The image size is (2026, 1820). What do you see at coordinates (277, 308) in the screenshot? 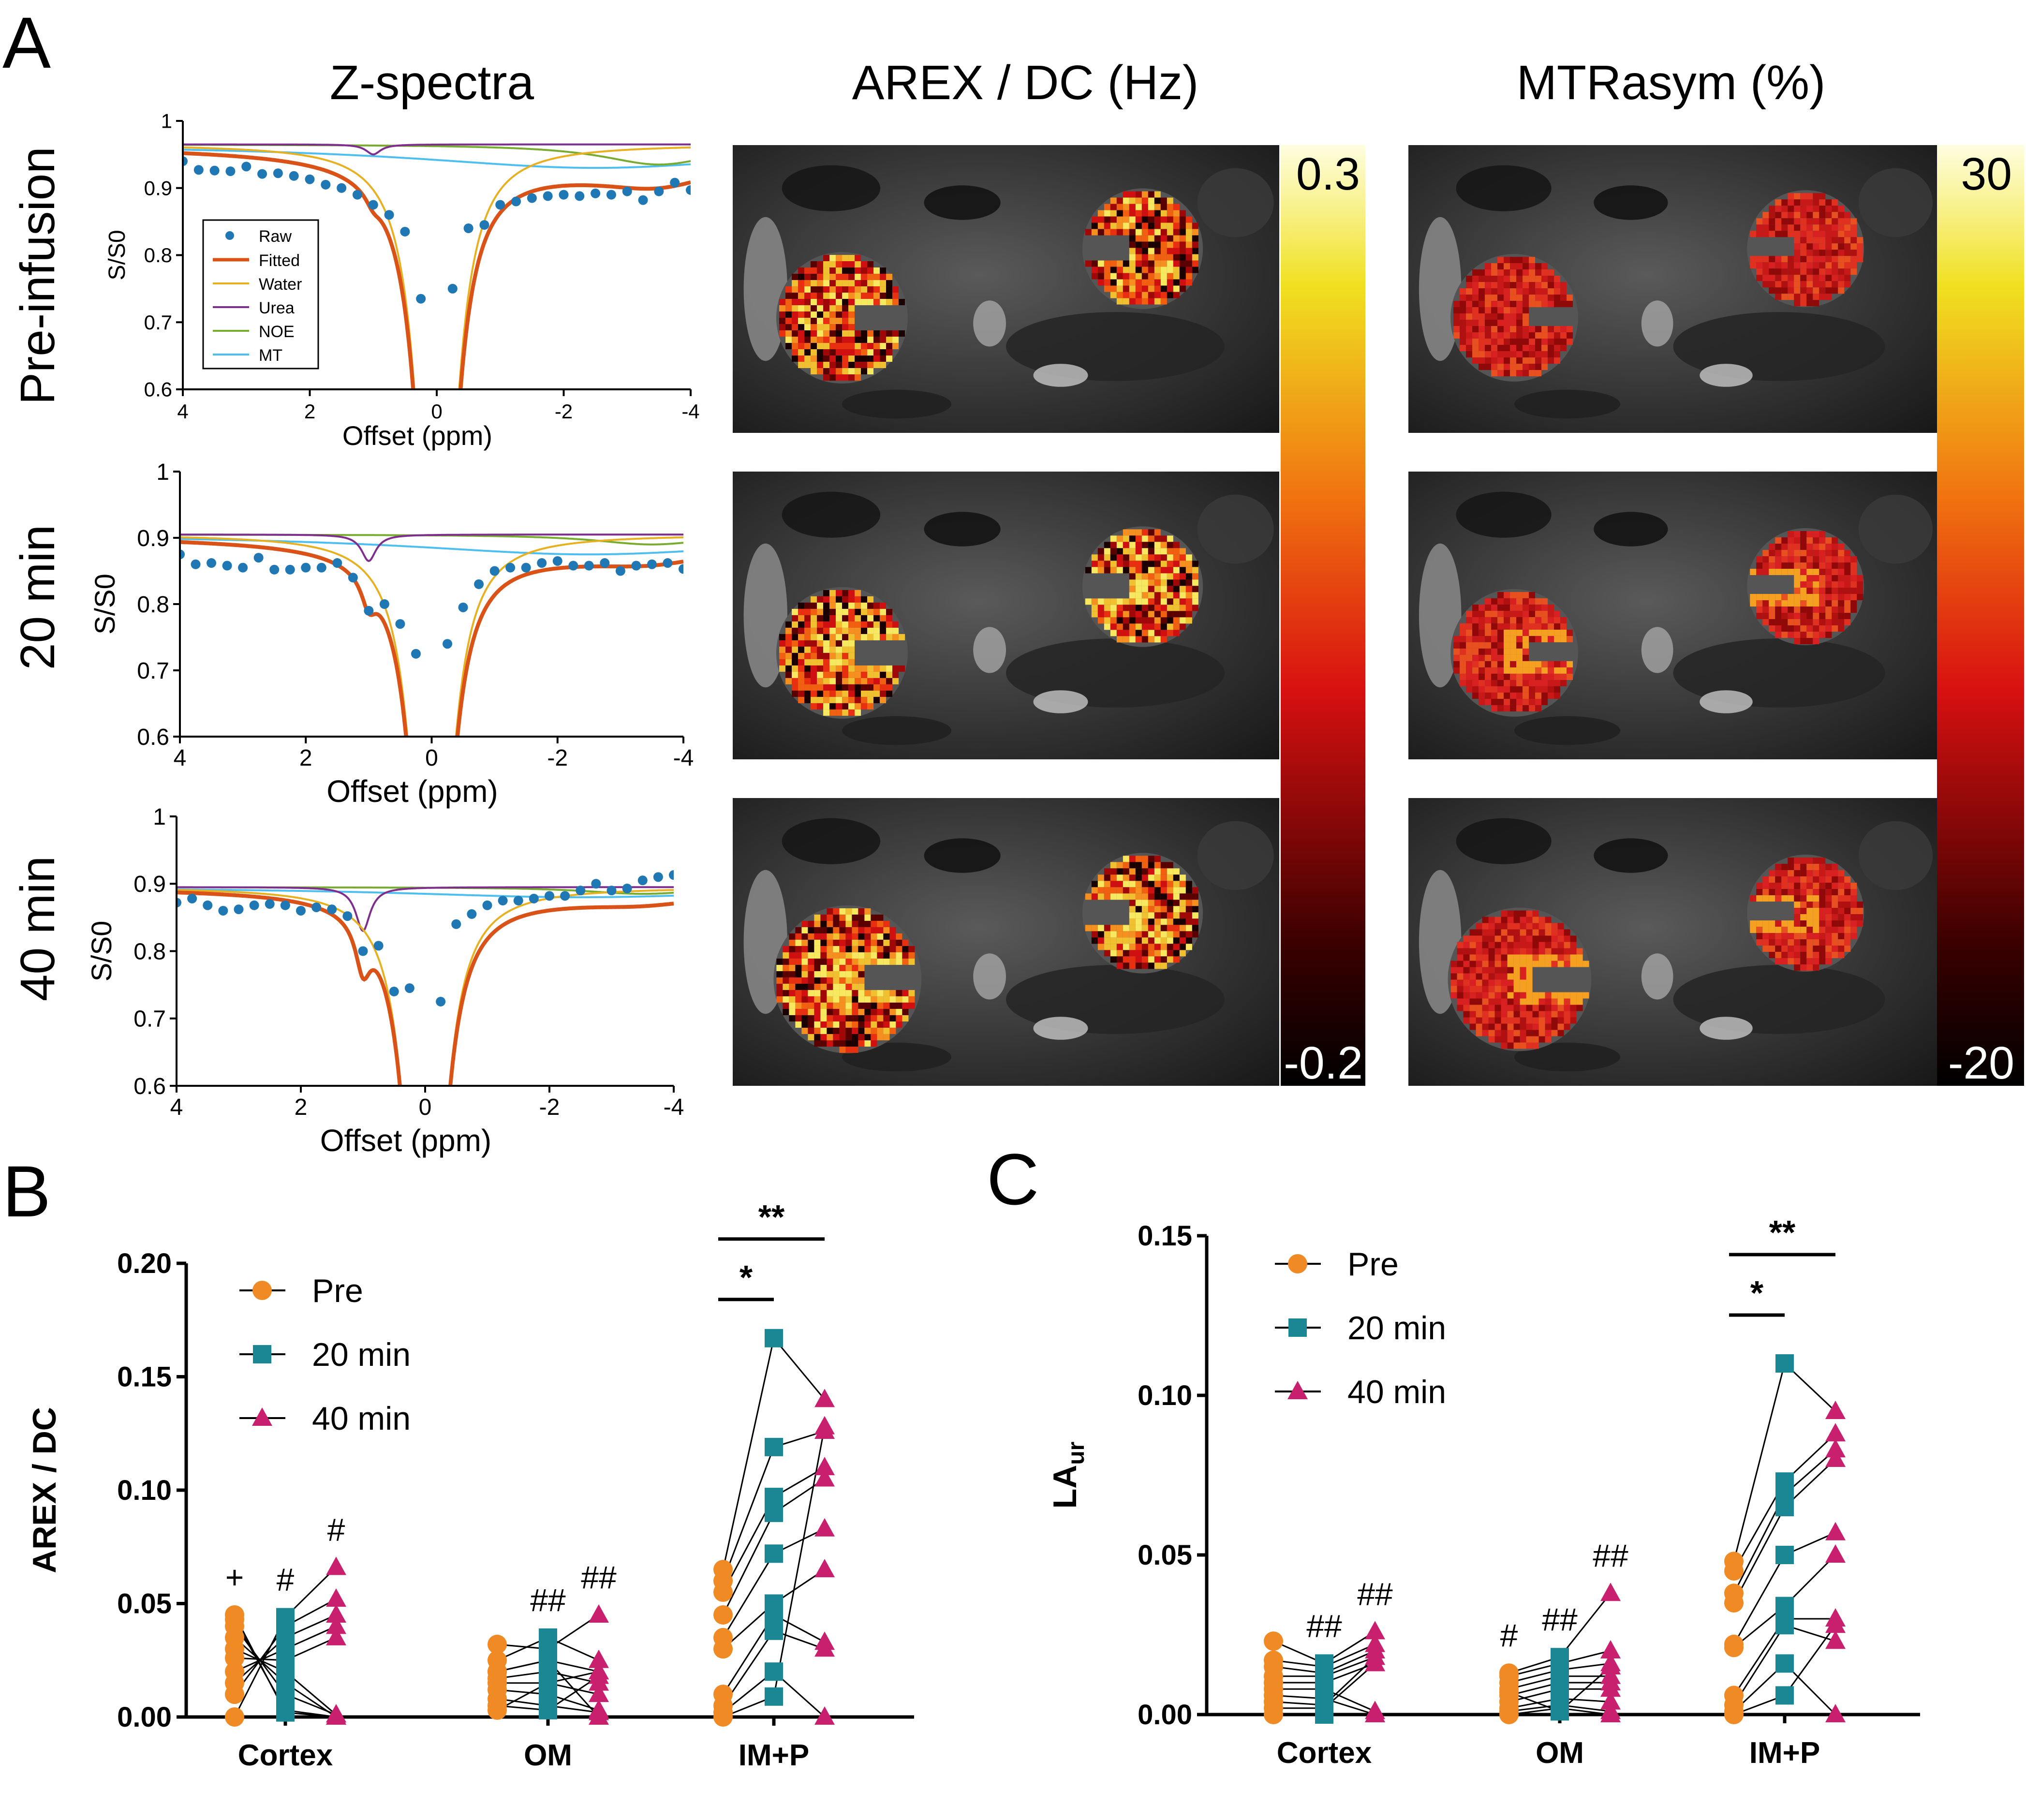
I see `legend-urea: Urea` at bounding box center [277, 308].